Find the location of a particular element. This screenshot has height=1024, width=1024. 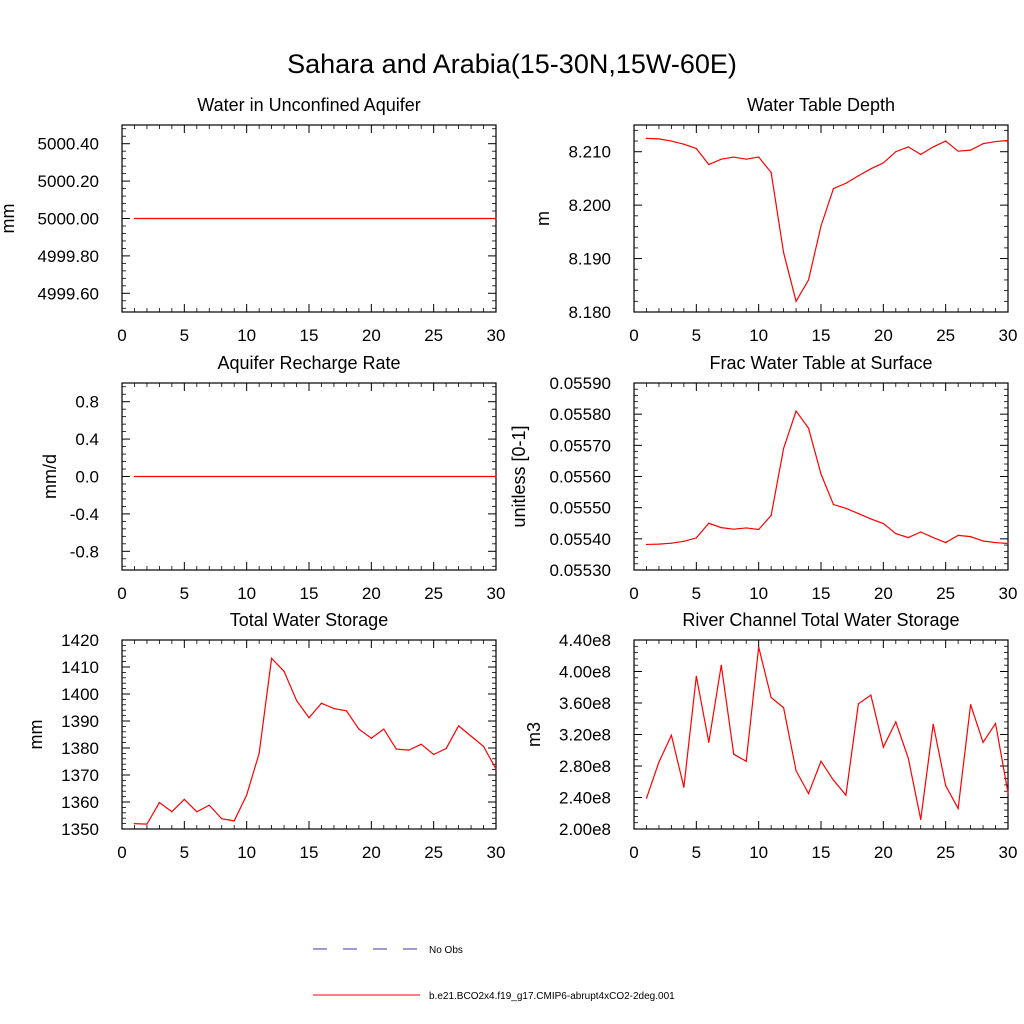

figure-title: Sahara and Arabia(15-30N,15W-60E) is located at coordinates (512, 64).